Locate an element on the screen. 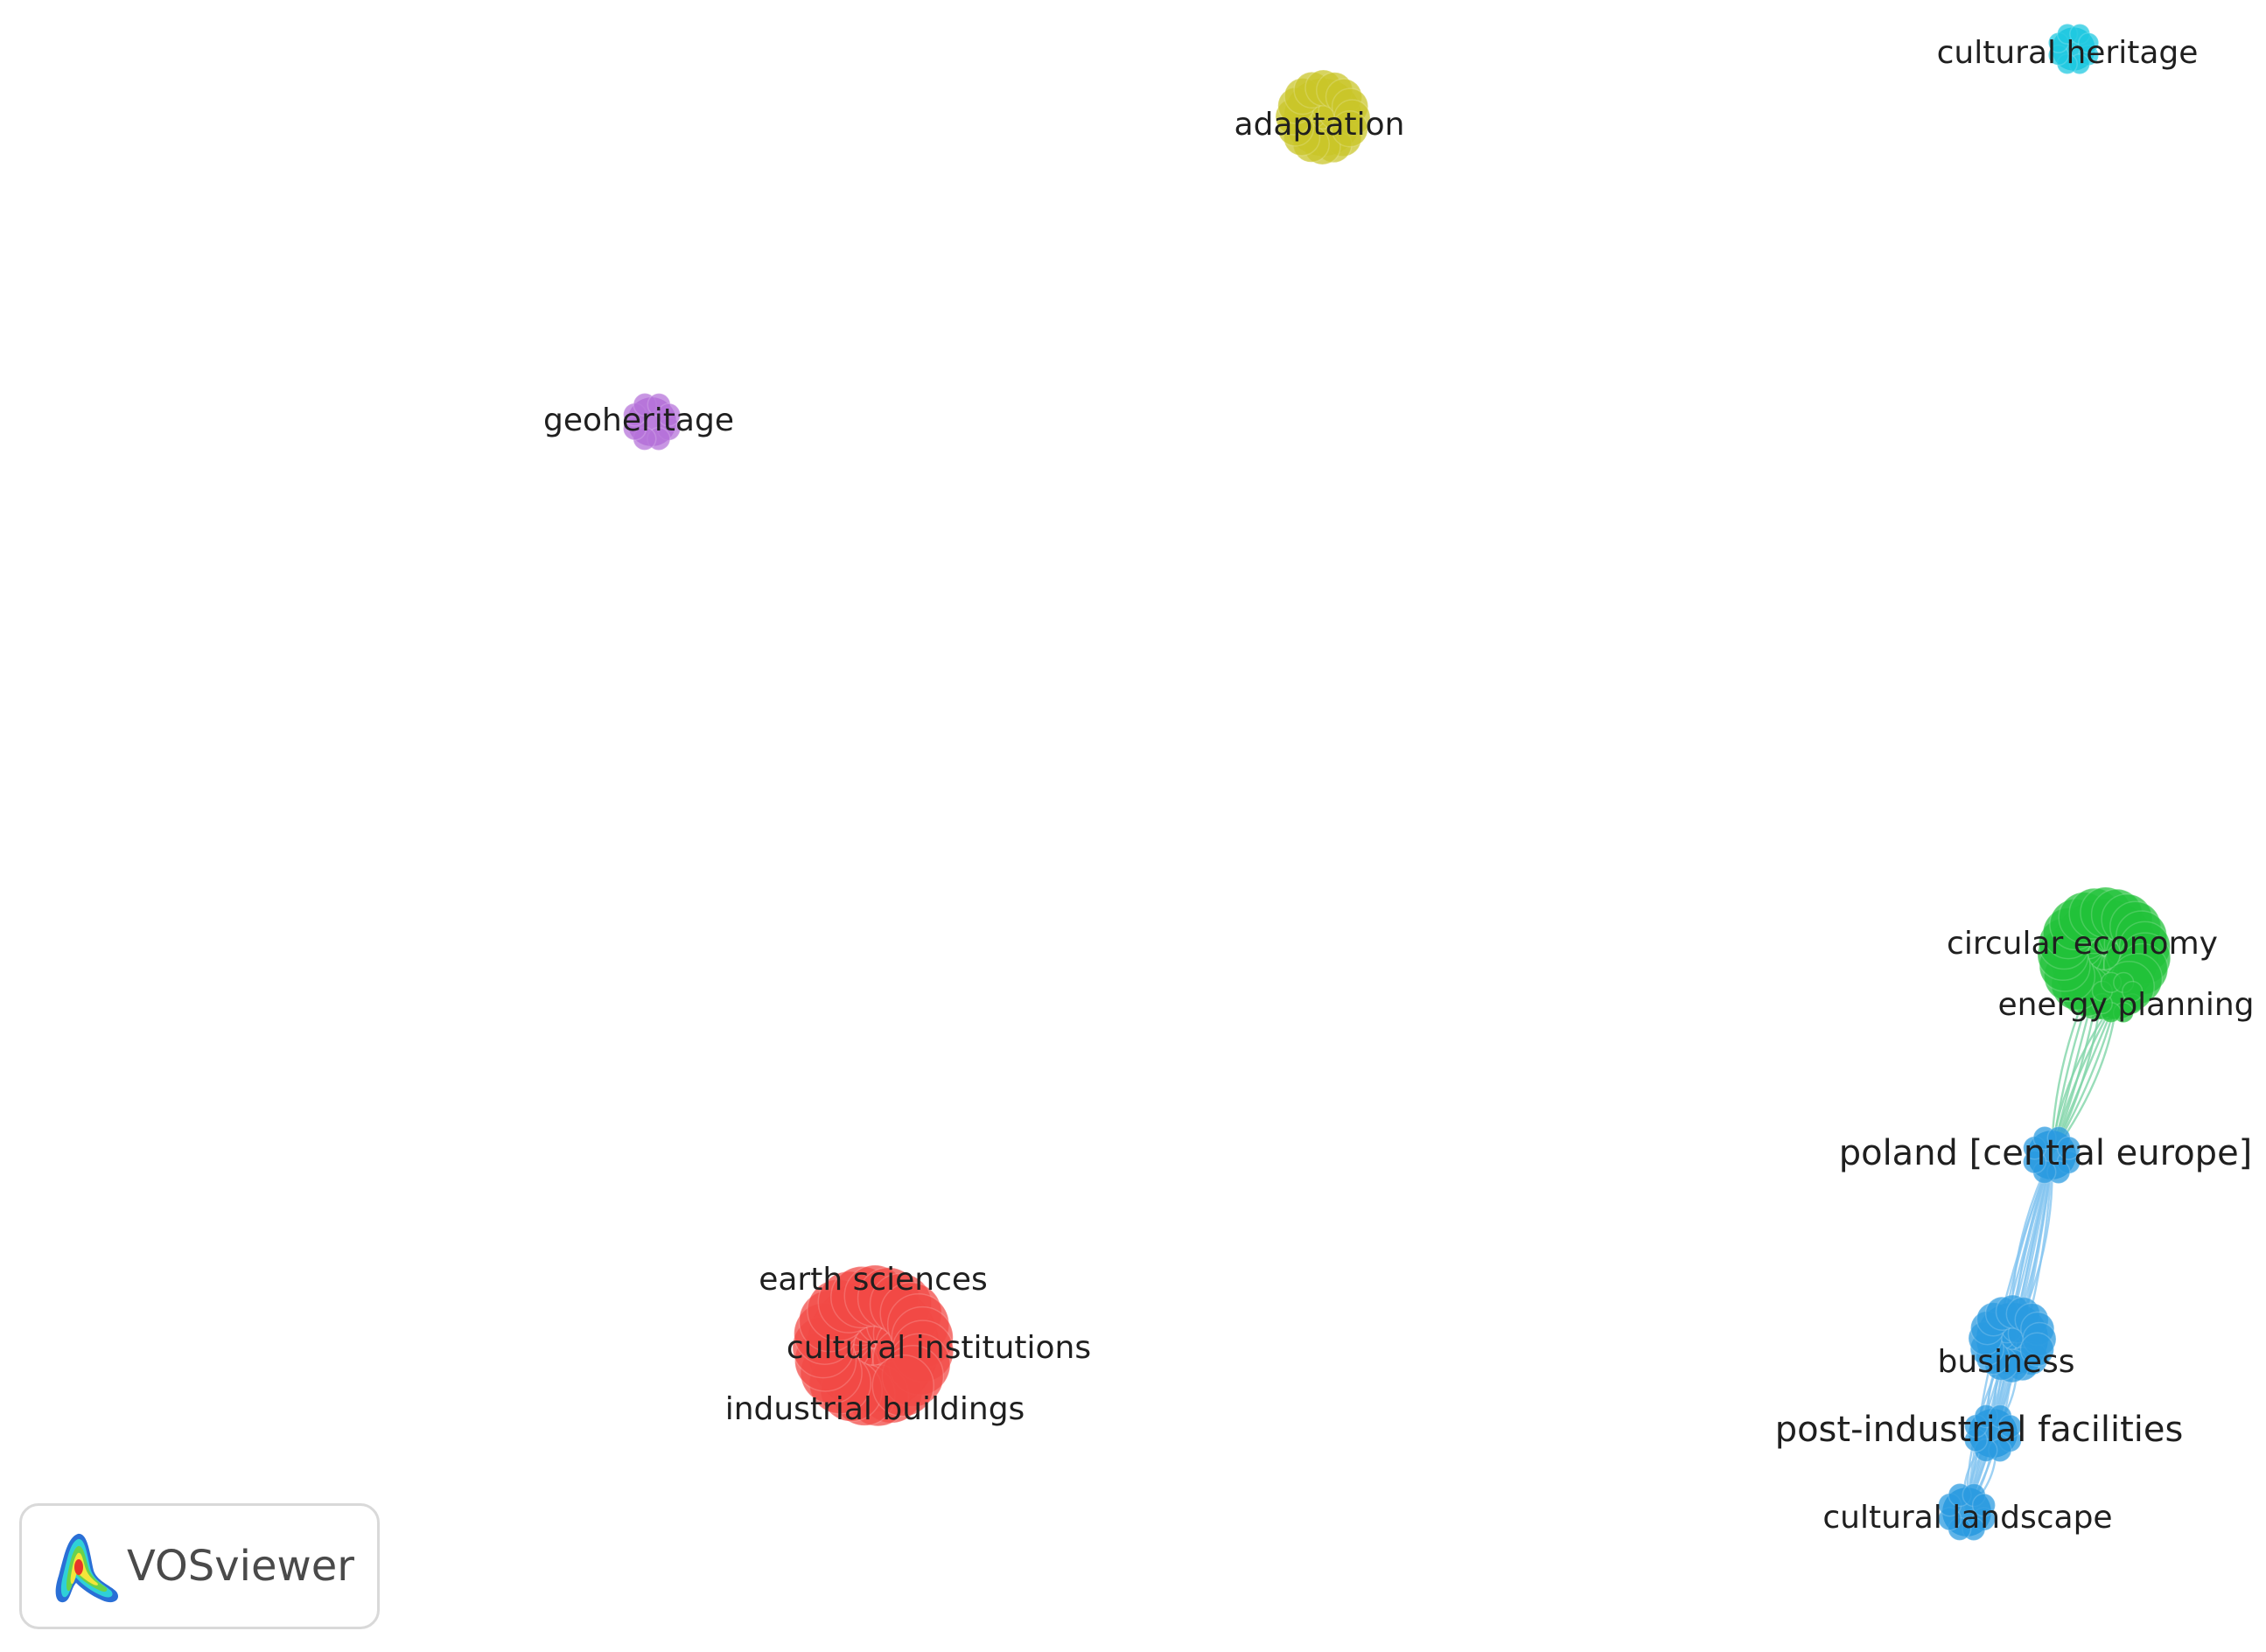 This screenshot has width=2266, height=1652. label-post-industrial-facilities: post-industrial facilities is located at coordinates (1979, 1430).